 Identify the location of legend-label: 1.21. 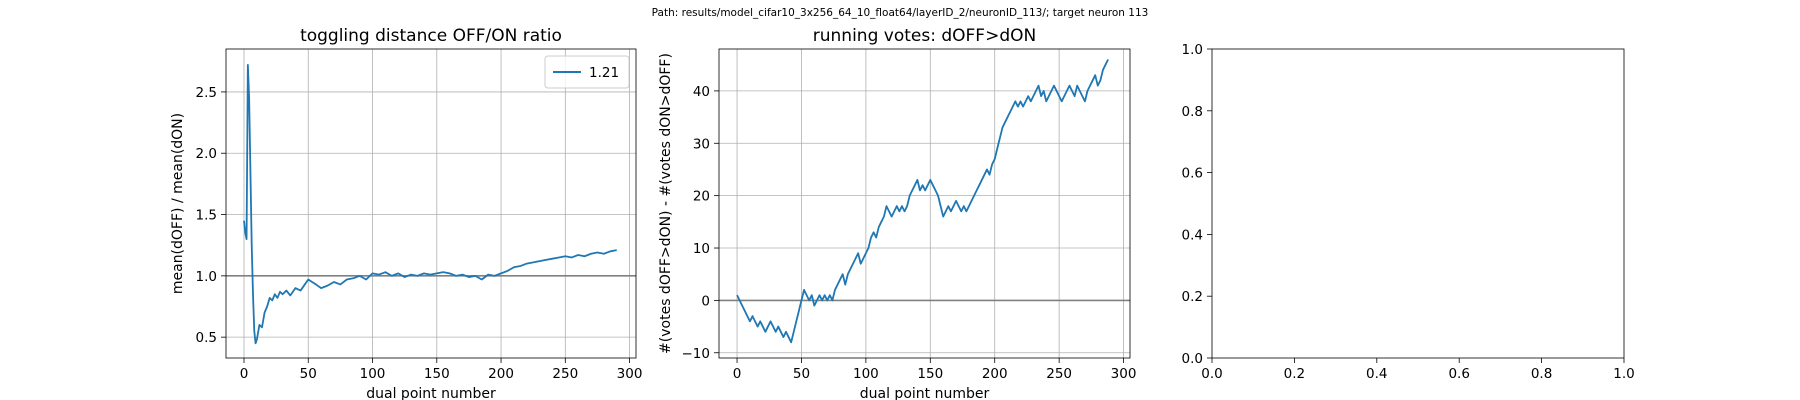
(604, 73).